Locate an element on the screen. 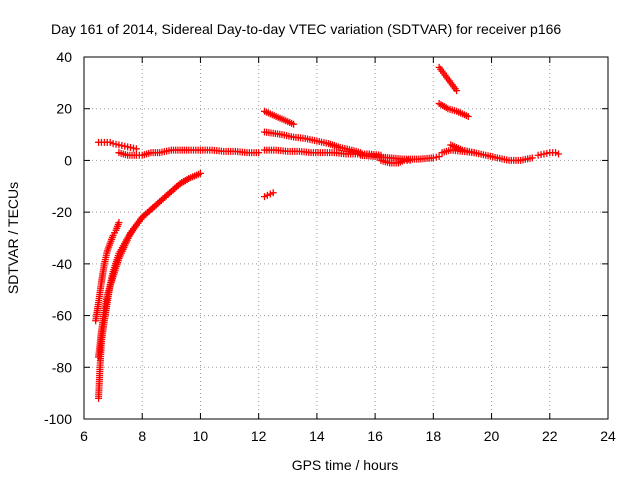  y-axis-label: SDTVAR / TECUs is located at coordinates (13, 238).